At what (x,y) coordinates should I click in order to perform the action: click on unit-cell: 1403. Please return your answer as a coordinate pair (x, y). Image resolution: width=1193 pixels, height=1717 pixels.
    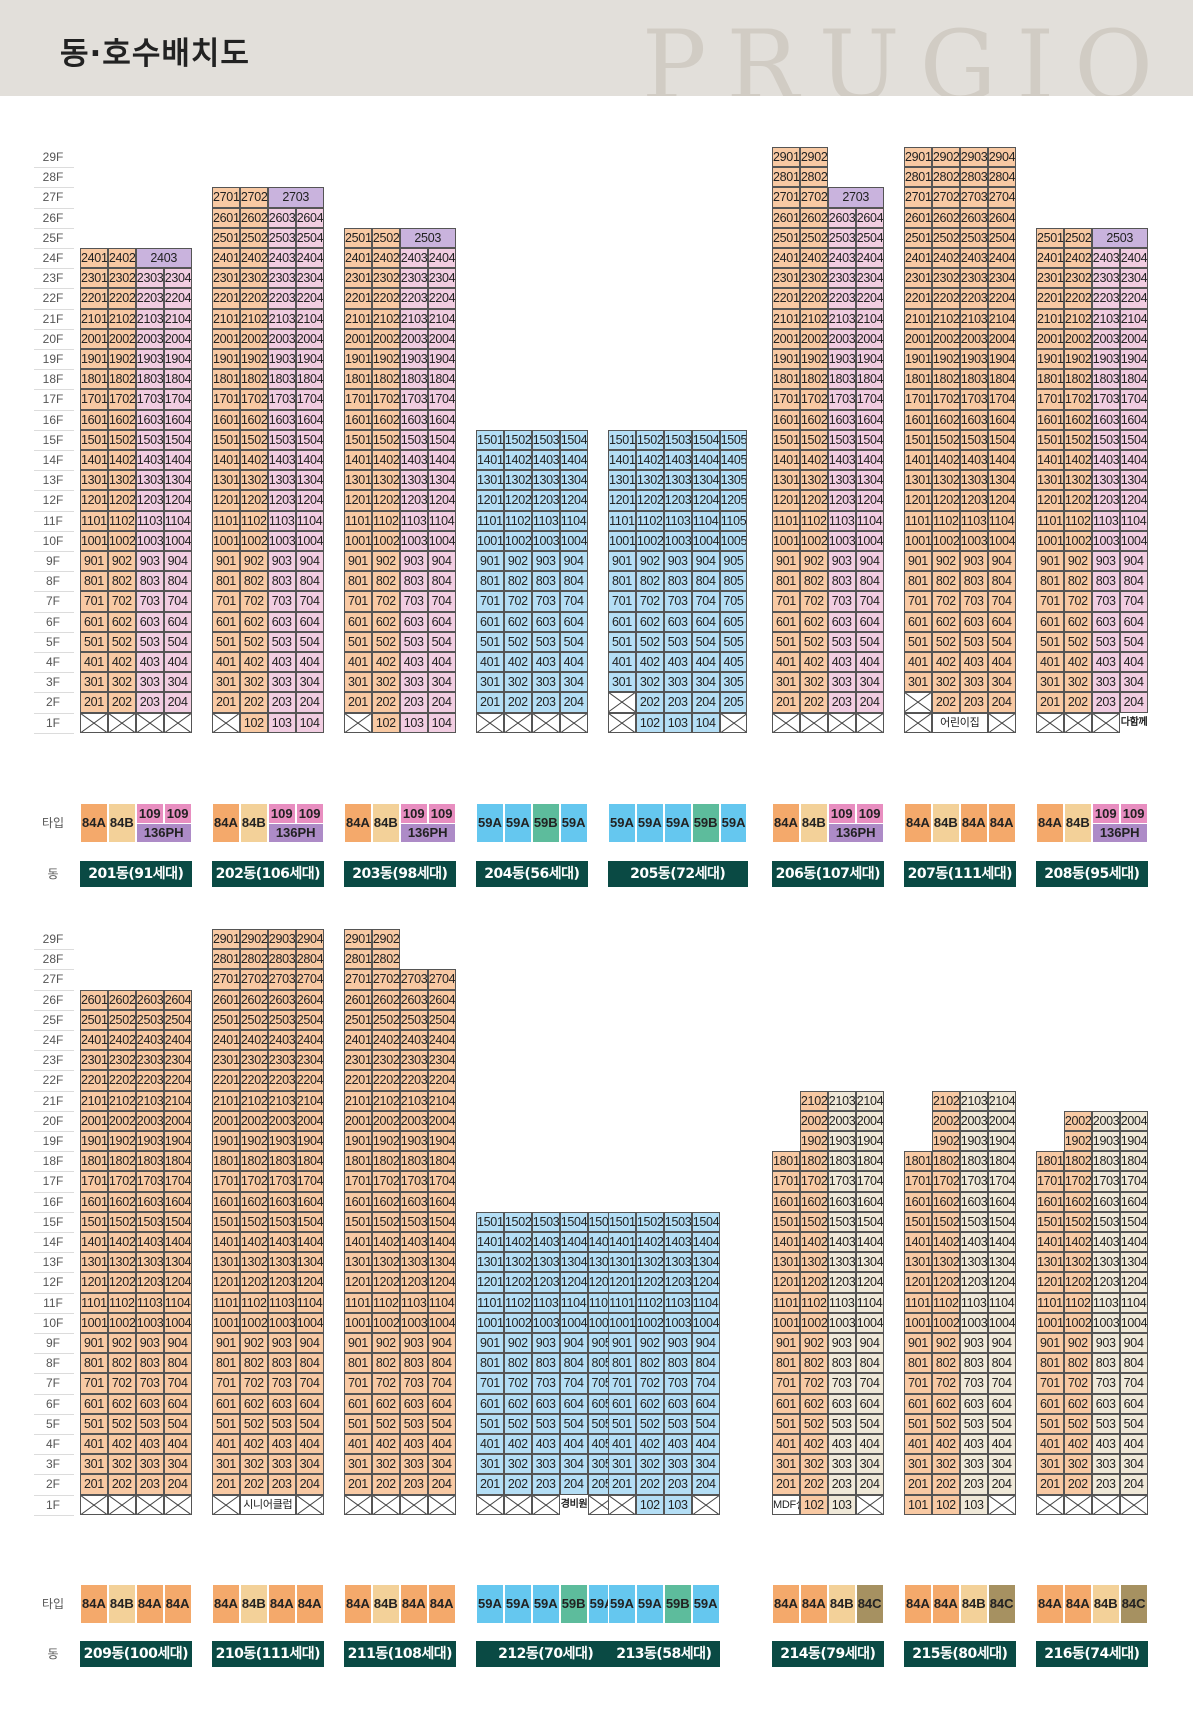
    Looking at the image, I should click on (973, 1242).